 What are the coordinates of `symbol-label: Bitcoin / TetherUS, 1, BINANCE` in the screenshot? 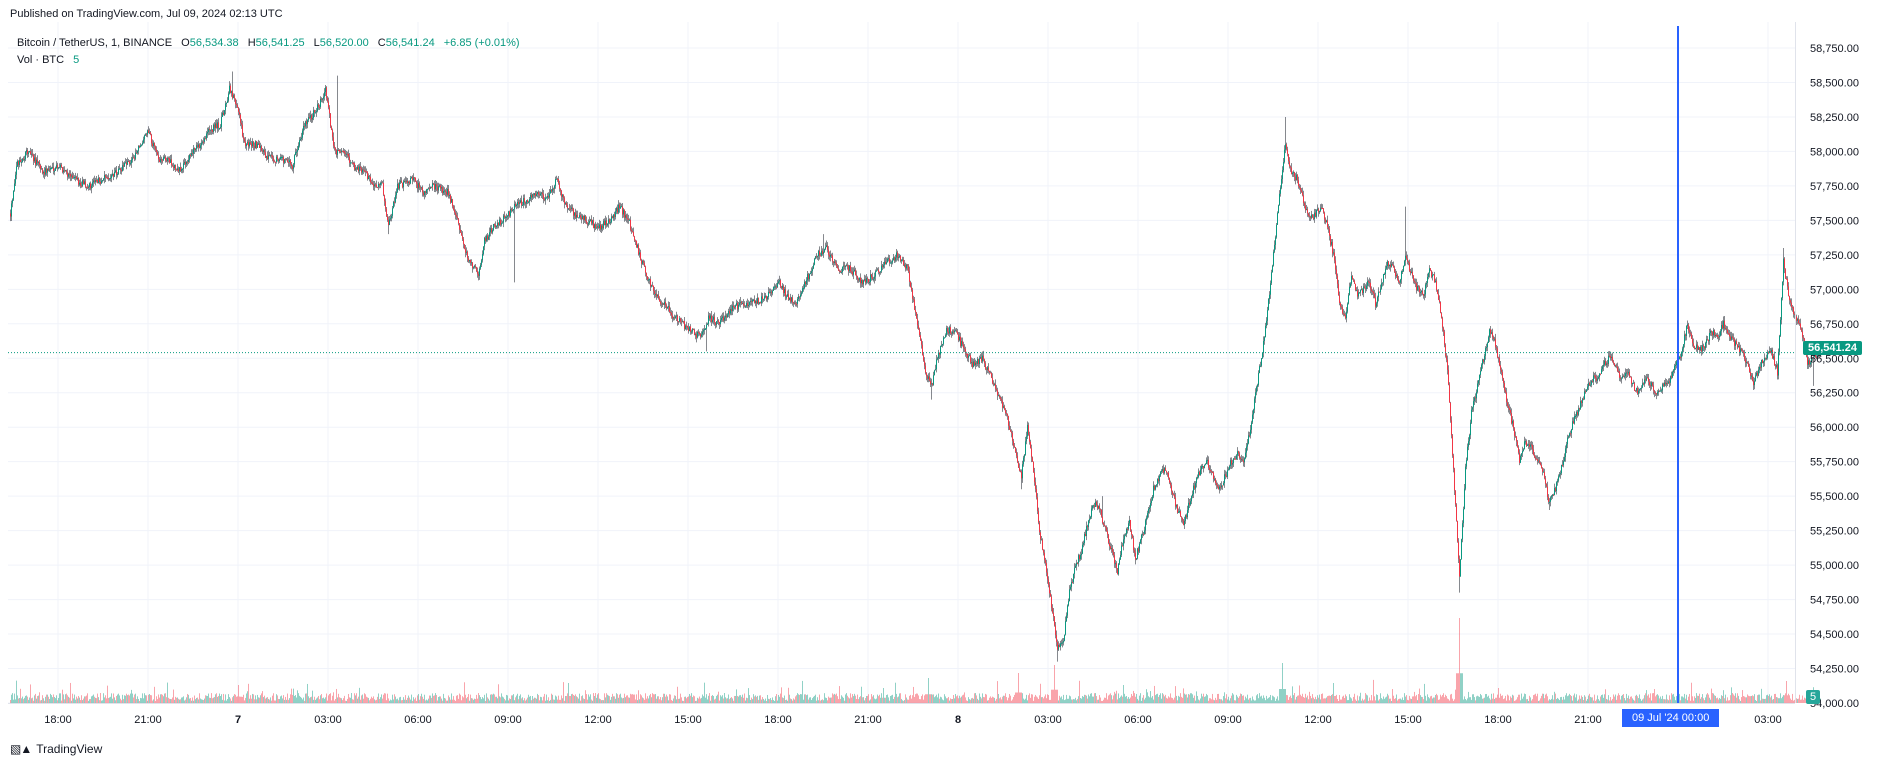 It's located at (95, 43).